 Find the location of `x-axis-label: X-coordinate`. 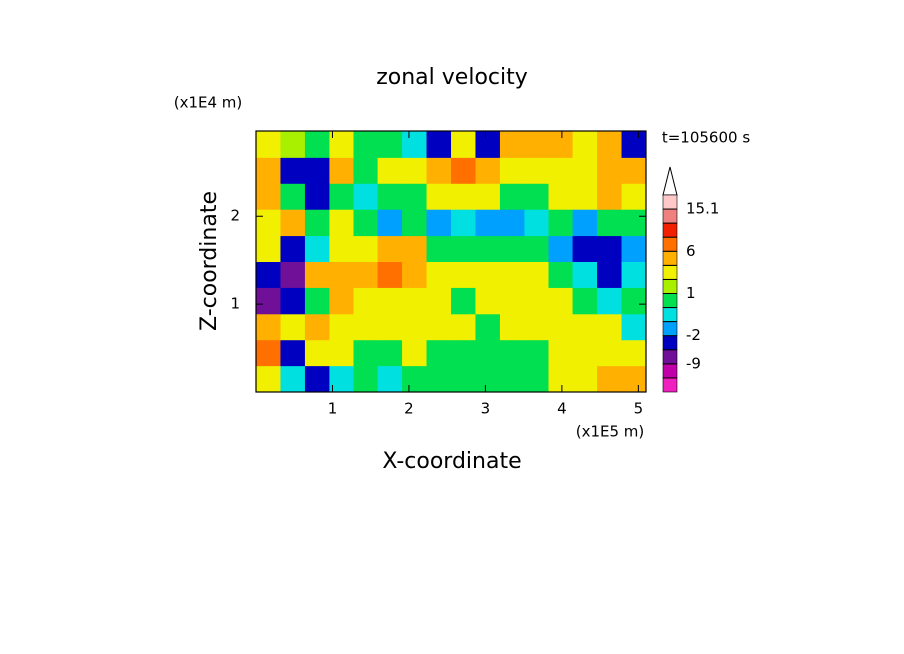

x-axis-label: X-coordinate is located at coordinates (451, 461).